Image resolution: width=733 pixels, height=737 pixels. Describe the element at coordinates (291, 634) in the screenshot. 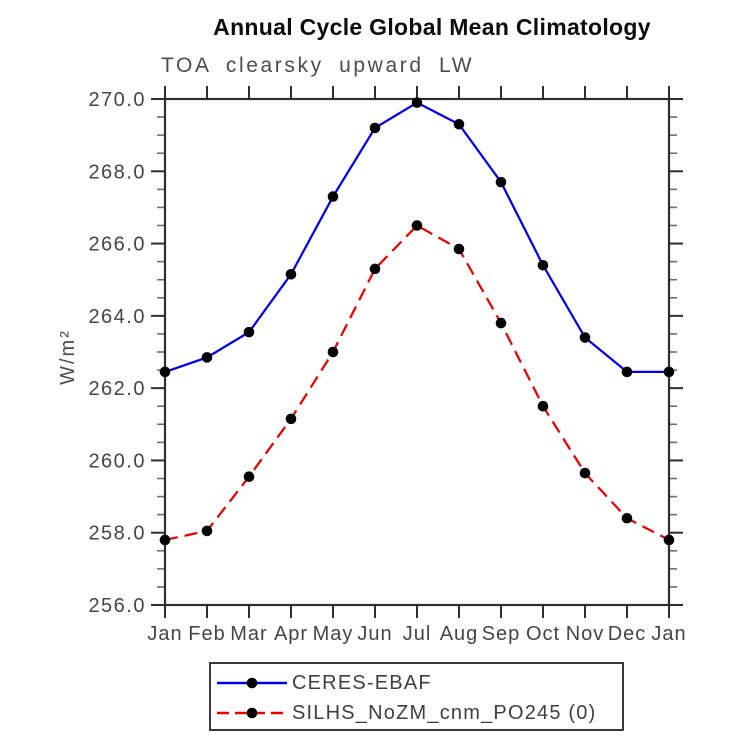

I see `x-tick-label: Apr` at that location.